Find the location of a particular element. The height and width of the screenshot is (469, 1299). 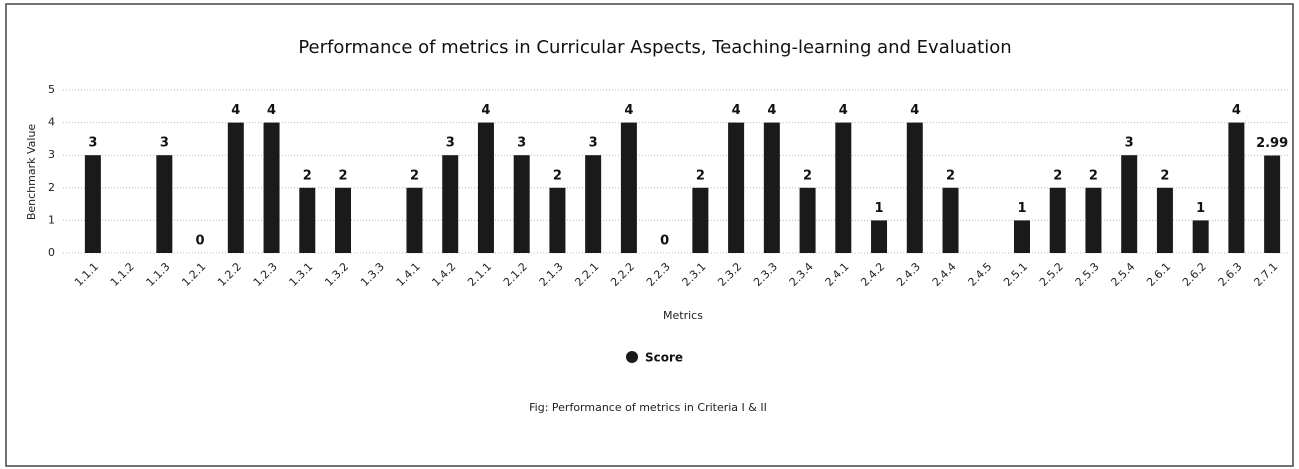

x-tick-label: 2.4.2 is located at coordinates (872, 274).